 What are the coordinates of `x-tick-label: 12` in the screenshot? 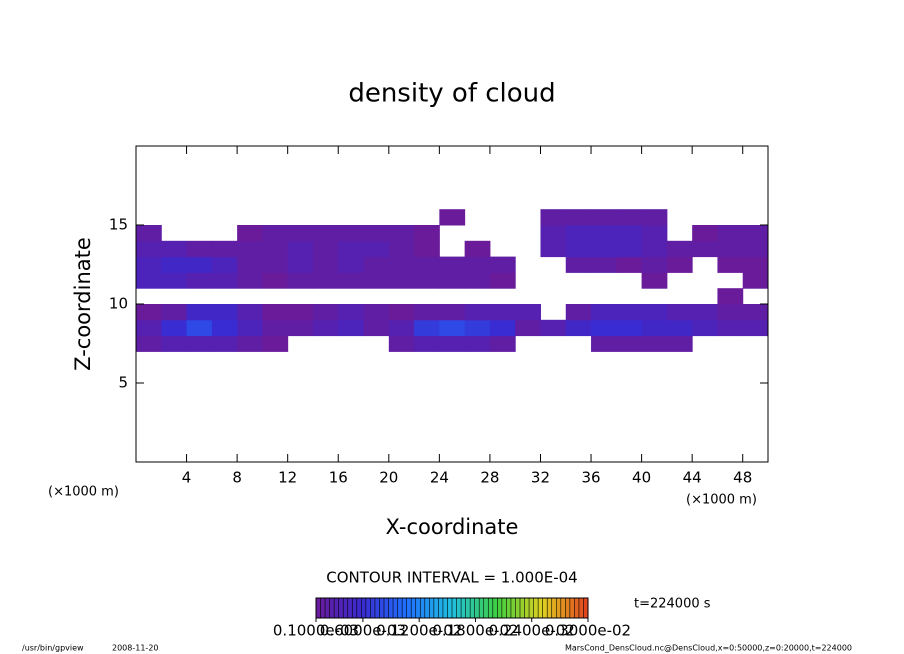 It's located at (287, 478).